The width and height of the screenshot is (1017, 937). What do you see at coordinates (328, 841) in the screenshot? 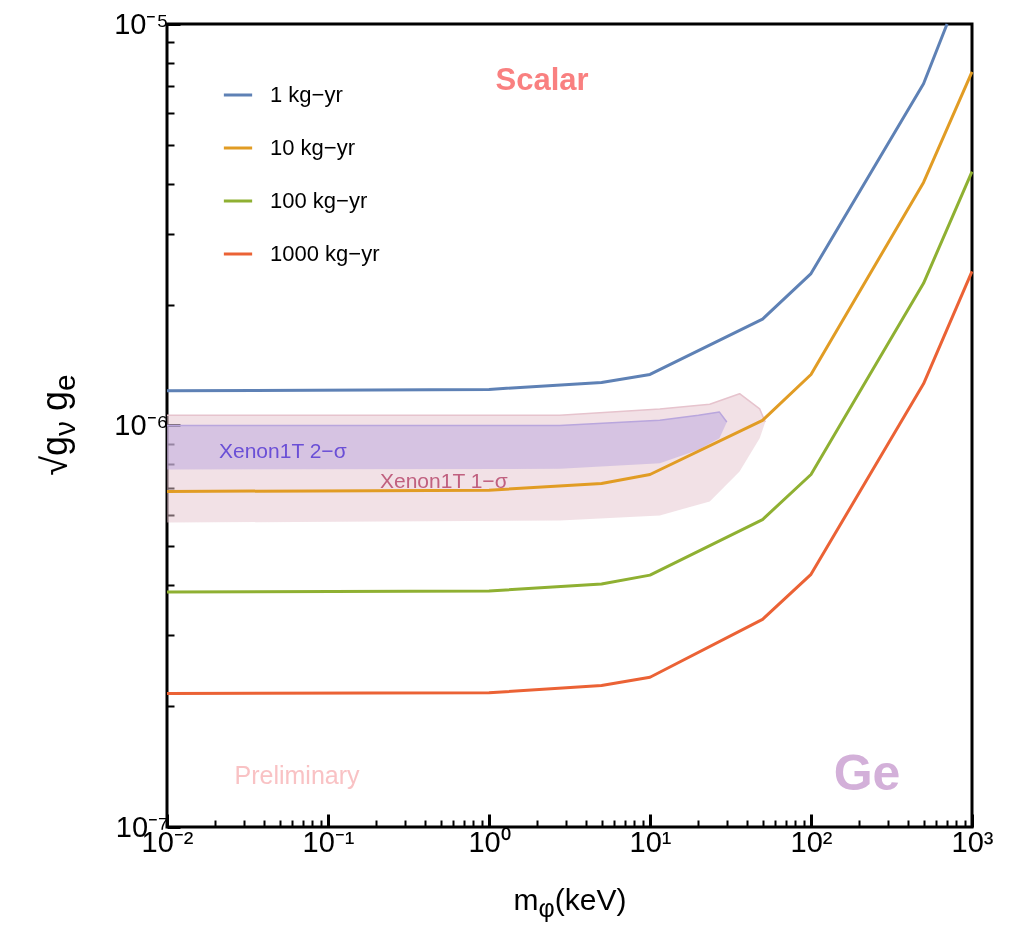
I see `x-tick-label: 10⁻¹` at bounding box center [328, 841].